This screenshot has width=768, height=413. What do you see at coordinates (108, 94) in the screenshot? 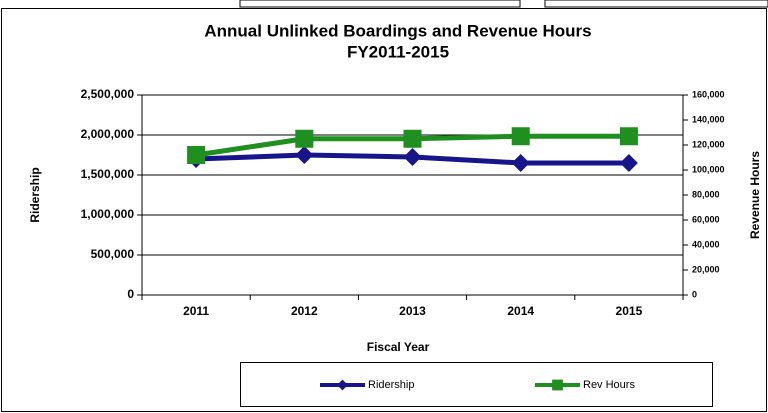
I see `y-tick-label: 2,500,000` at bounding box center [108, 94].